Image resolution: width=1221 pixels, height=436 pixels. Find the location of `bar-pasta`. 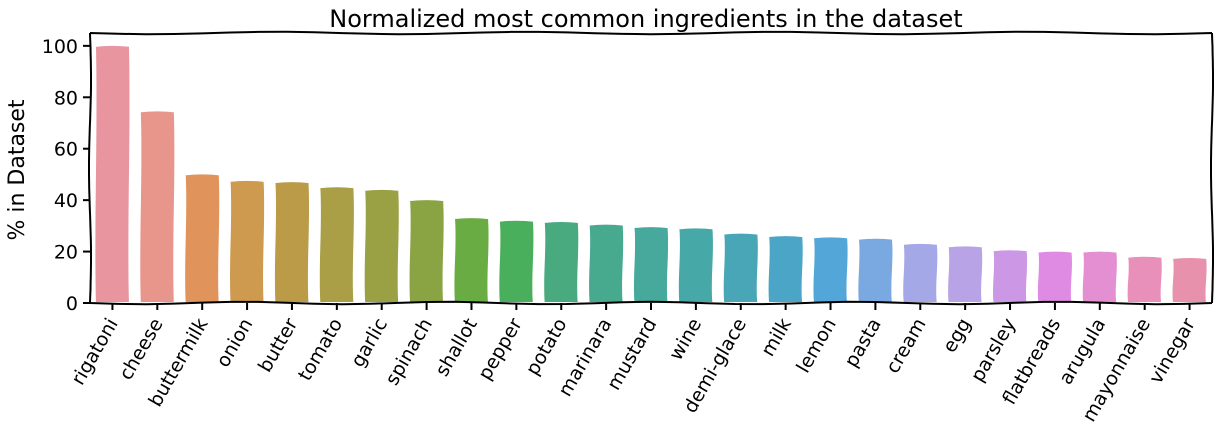

bar-pasta is located at coordinates (875, 270).